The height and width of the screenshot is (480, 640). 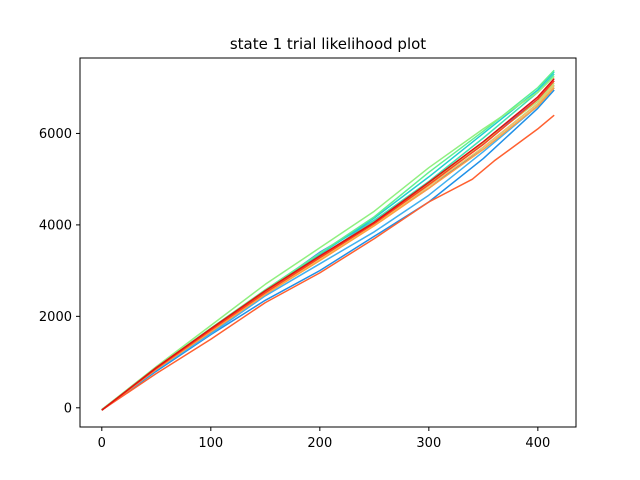 I want to click on x-tick-label: 100, so click(x=210, y=443).